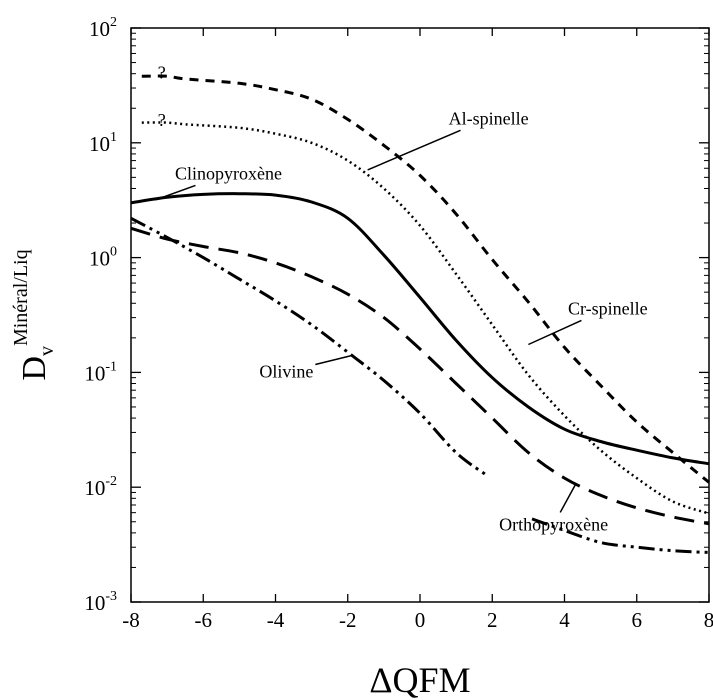  Describe the element at coordinates (489, 118) in the screenshot. I see `curve-label-al-spinelle: Al-spinelle` at that location.